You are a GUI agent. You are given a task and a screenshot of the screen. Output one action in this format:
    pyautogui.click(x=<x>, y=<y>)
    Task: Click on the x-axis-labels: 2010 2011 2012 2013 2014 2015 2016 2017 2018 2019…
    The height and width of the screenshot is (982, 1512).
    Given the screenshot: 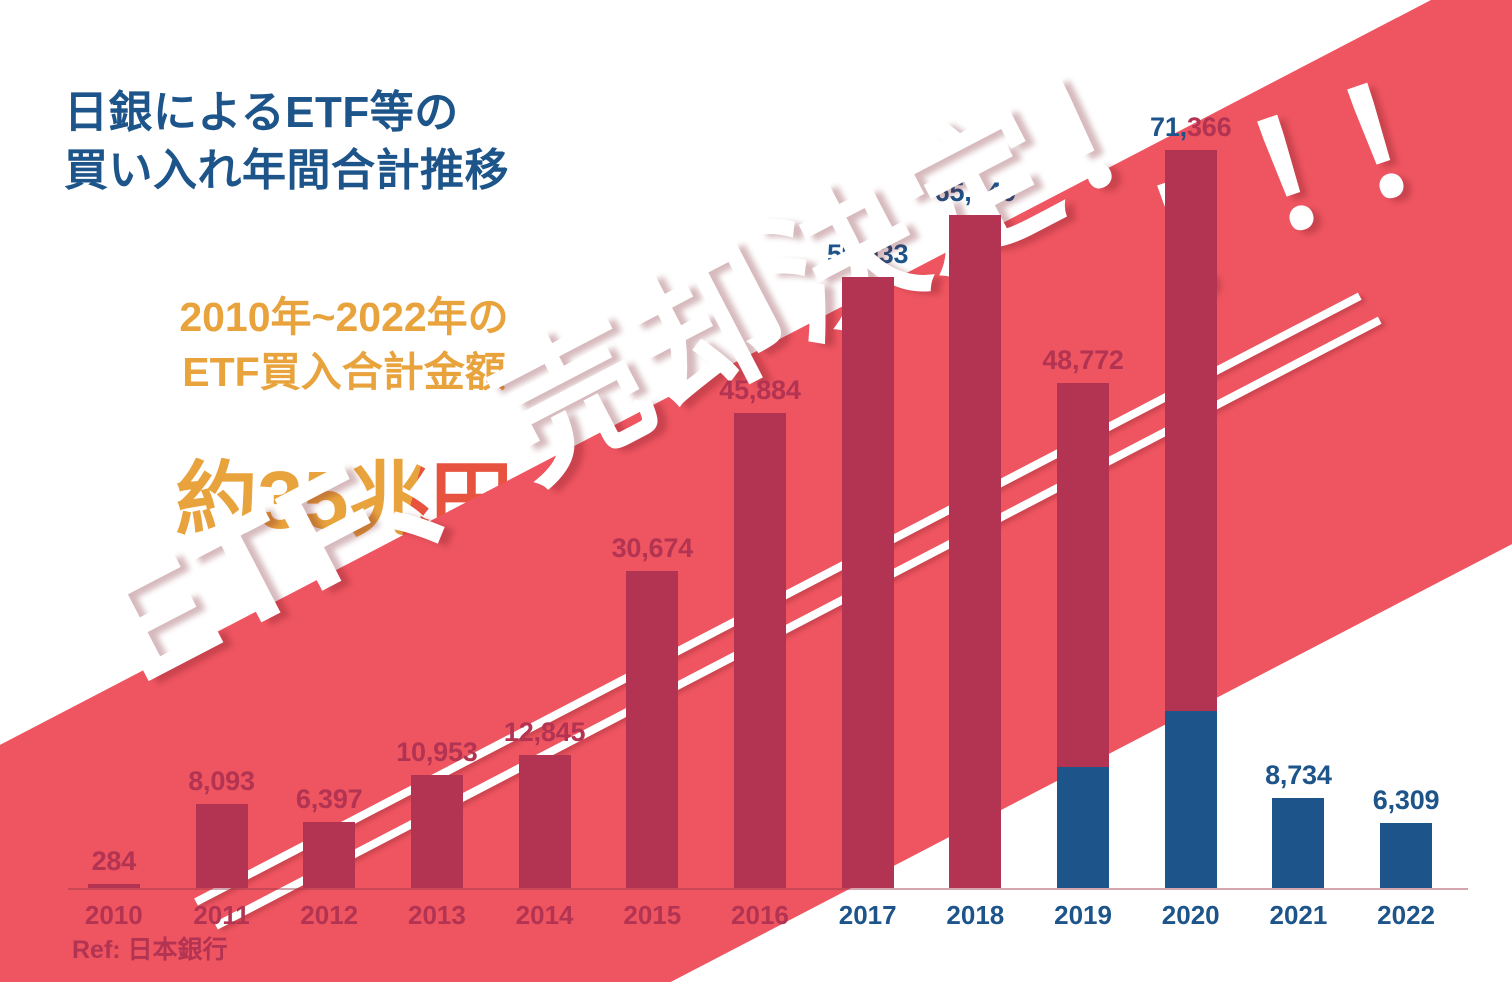 What is the action you would take?
    pyautogui.click(x=760, y=915)
    